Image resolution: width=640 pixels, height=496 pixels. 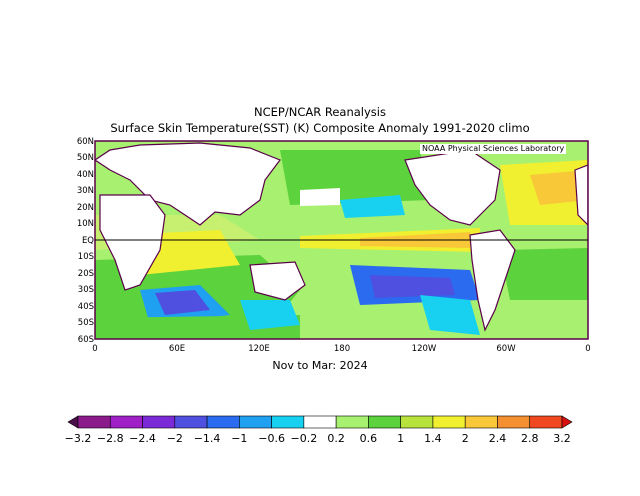 I want to click on colorbar, so click(x=320, y=422).